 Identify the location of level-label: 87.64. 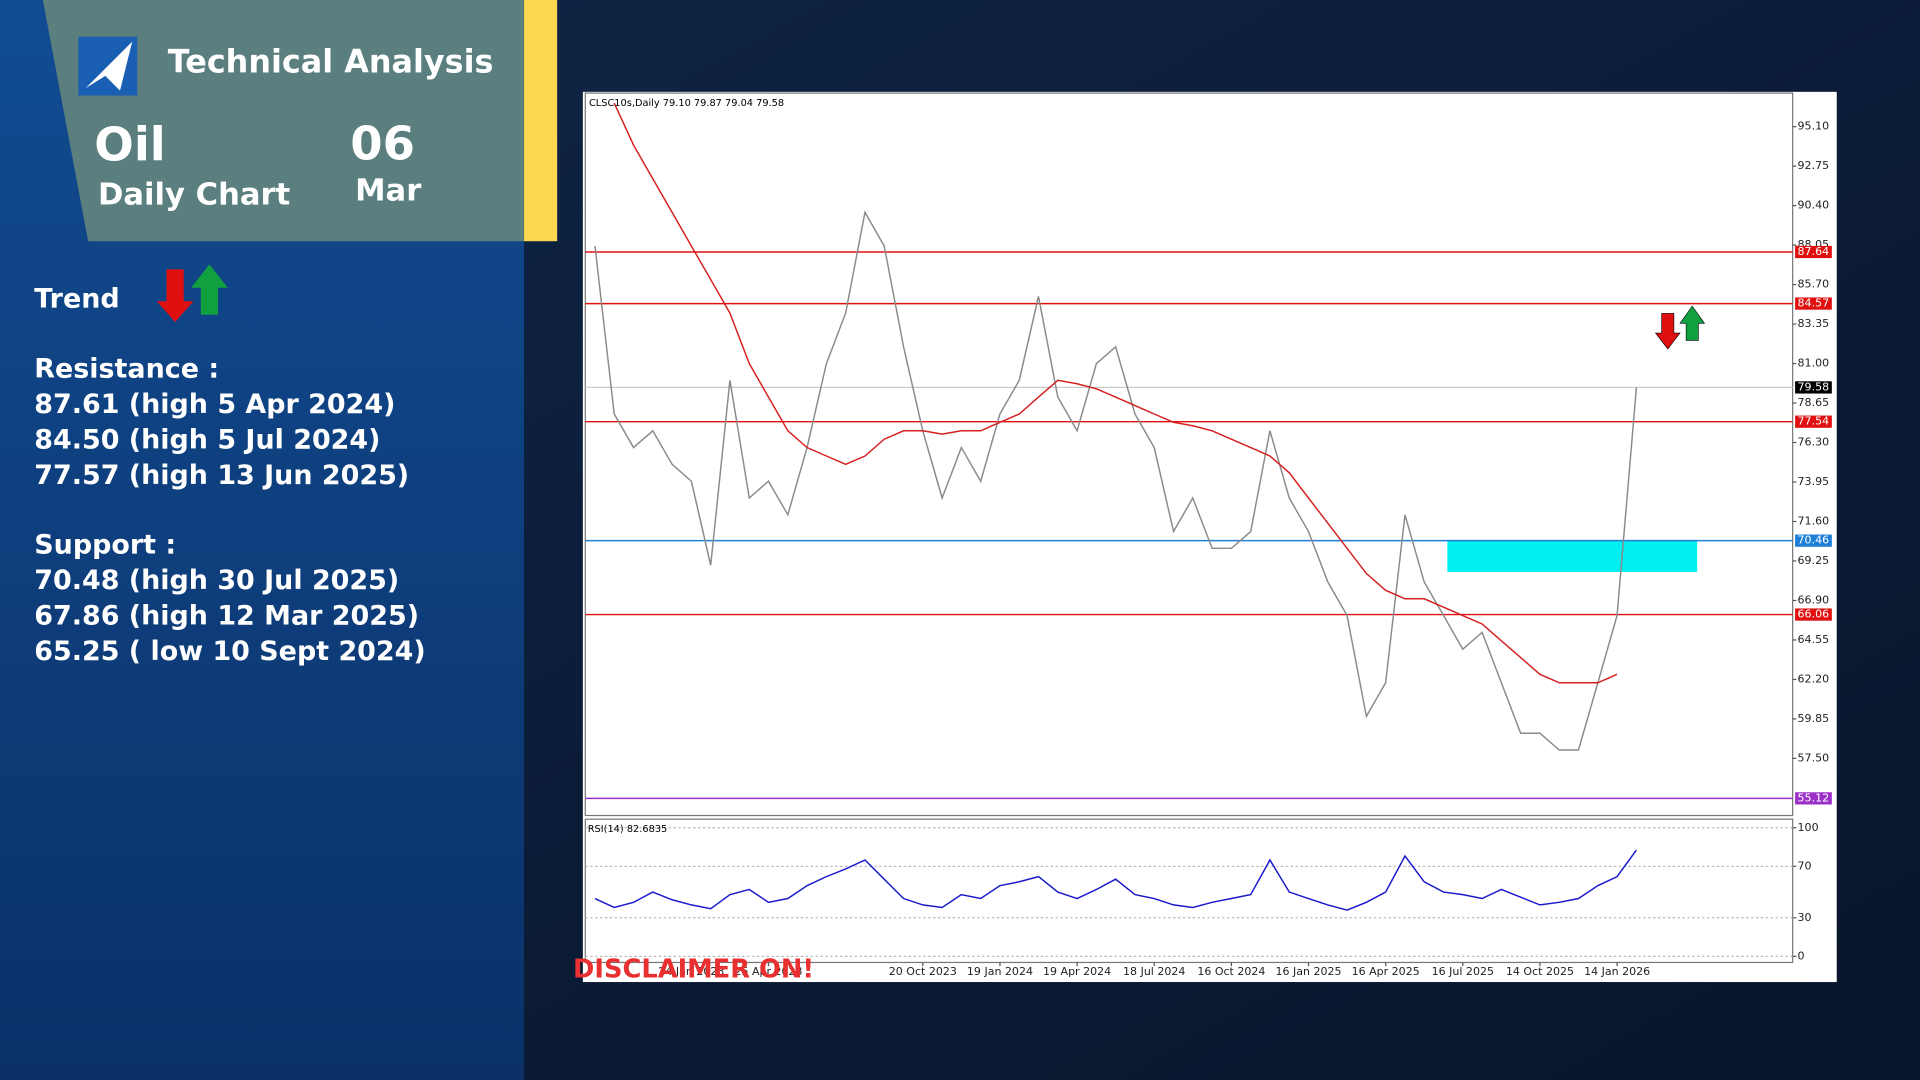
(1814, 251).